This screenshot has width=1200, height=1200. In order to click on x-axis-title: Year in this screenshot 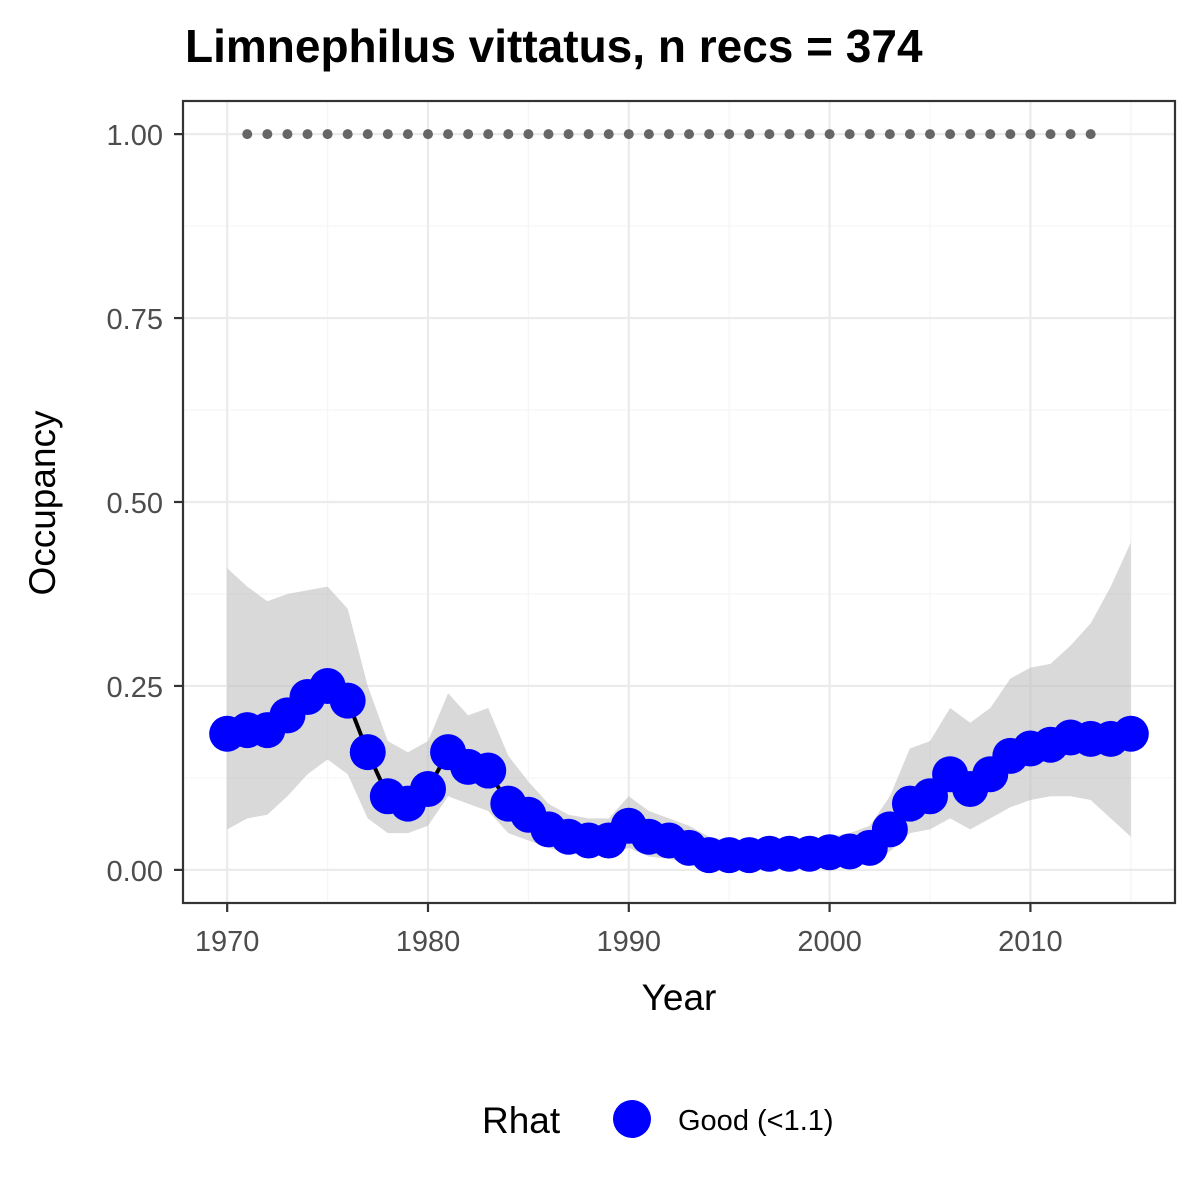, I will do `click(679, 997)`.